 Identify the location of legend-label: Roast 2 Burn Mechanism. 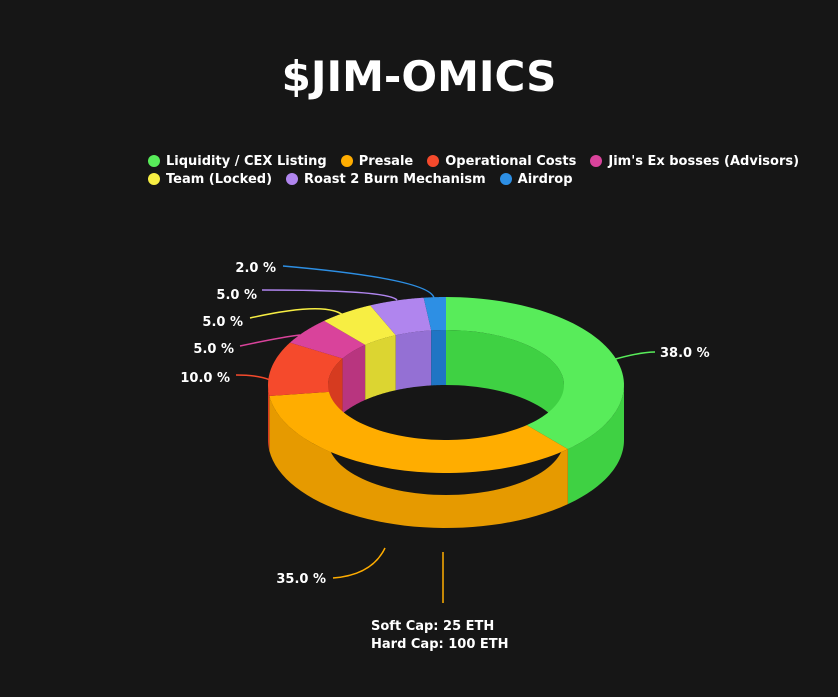
(395, 179).